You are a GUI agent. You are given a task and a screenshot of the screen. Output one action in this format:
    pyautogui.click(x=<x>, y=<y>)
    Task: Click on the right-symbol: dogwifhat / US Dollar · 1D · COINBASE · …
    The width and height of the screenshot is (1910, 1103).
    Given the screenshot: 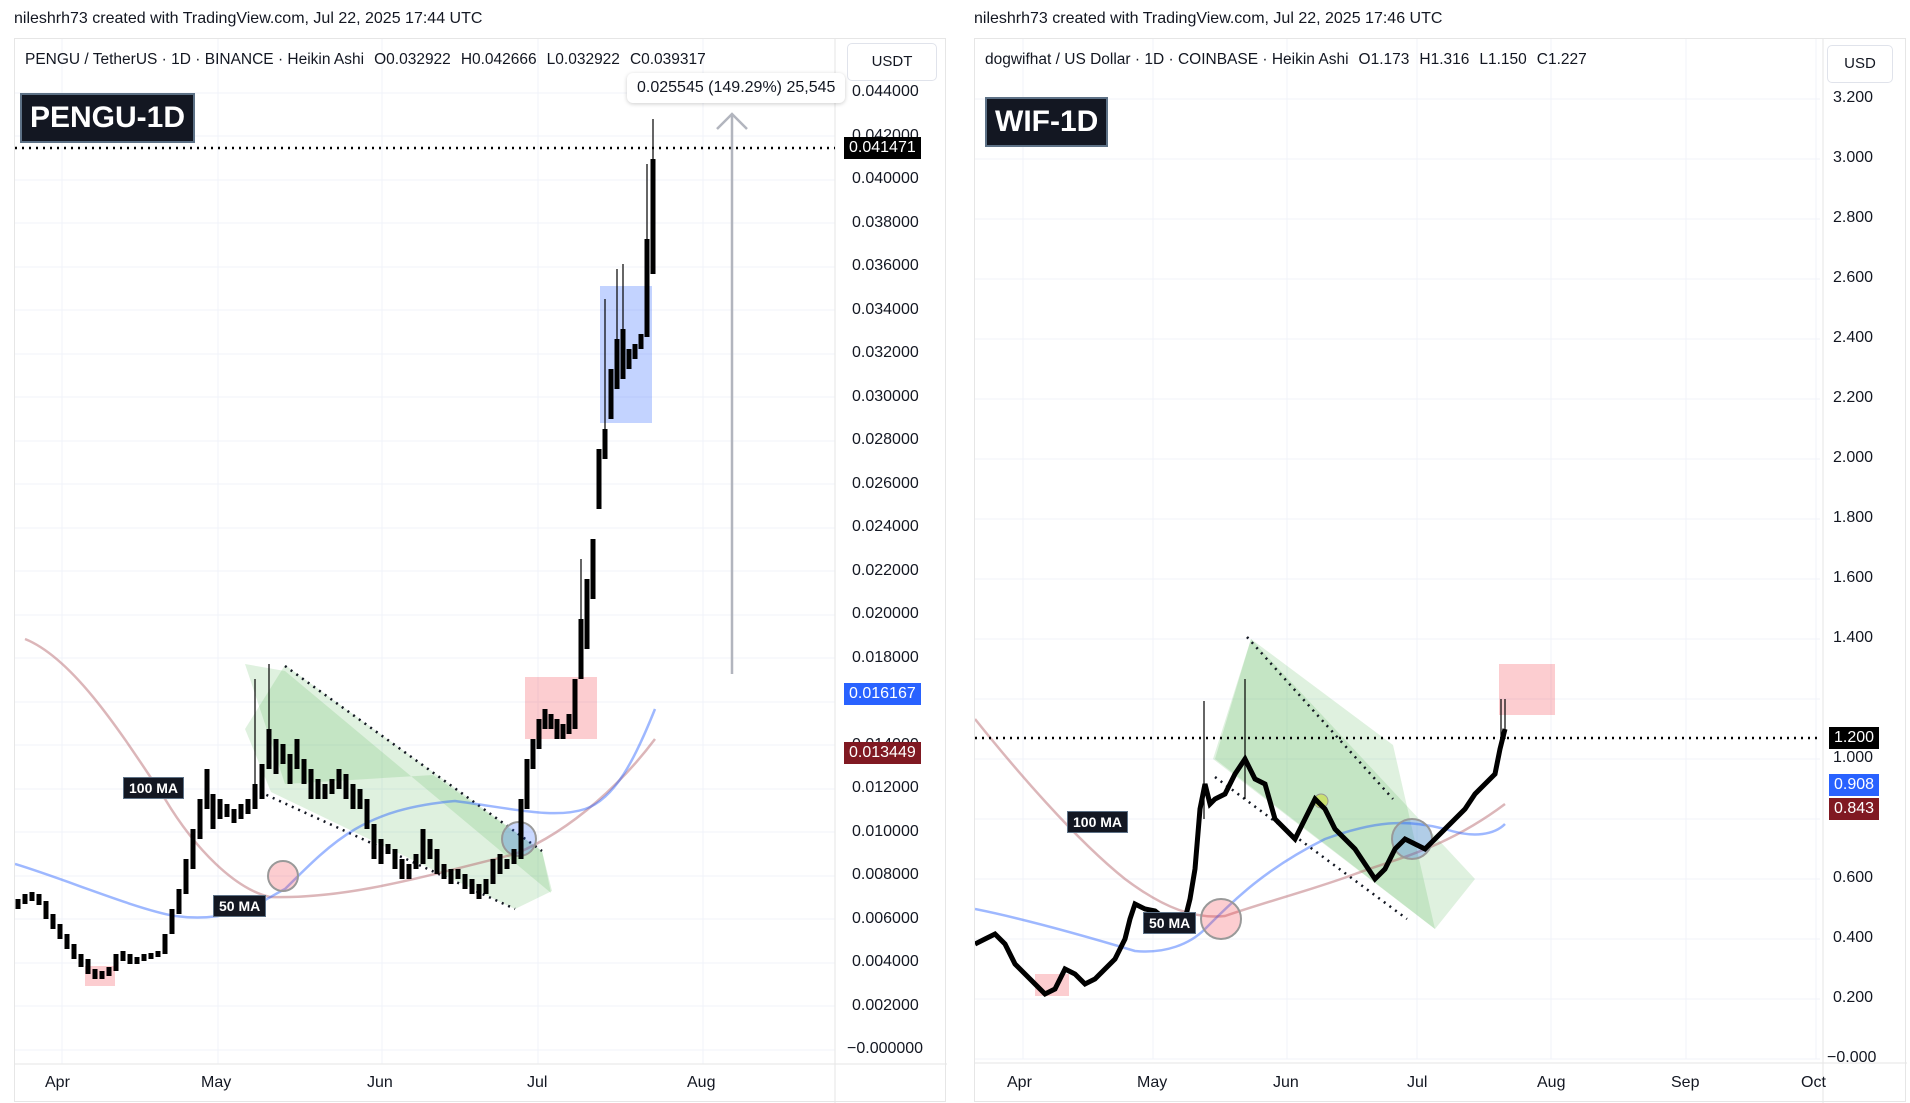 What is the action you would take?
    pyautogui.click(x=1167, y=59)
    